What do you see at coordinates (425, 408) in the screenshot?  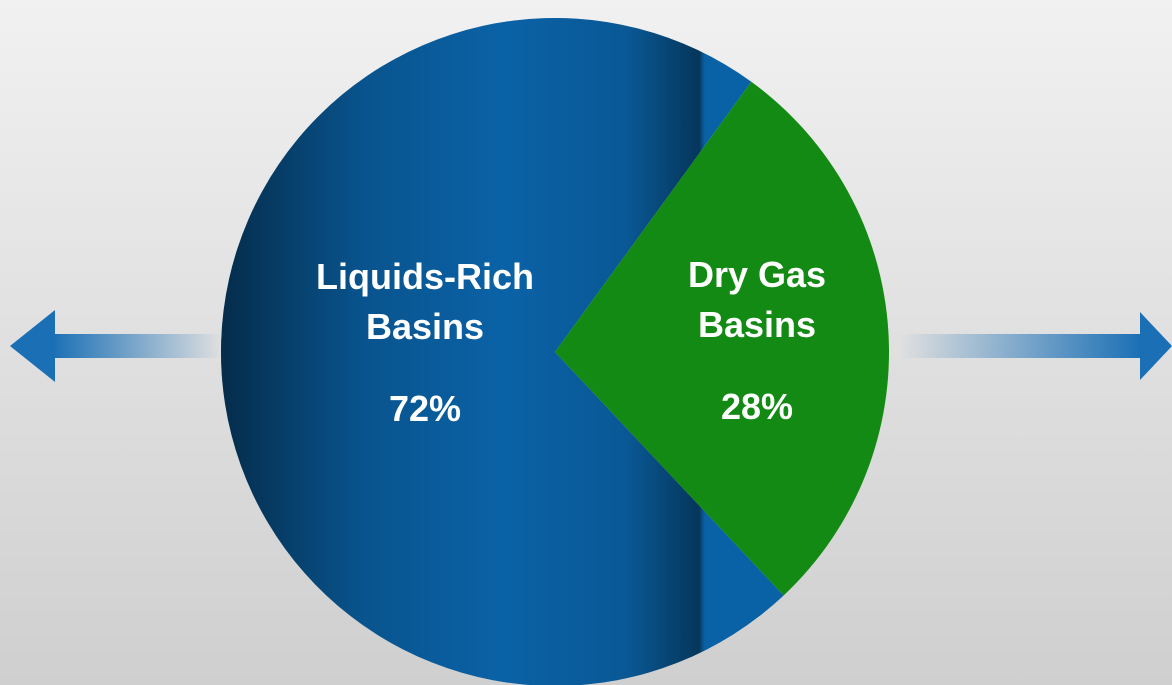 I see `value-label: 72%` at bounding box center [425, 408].